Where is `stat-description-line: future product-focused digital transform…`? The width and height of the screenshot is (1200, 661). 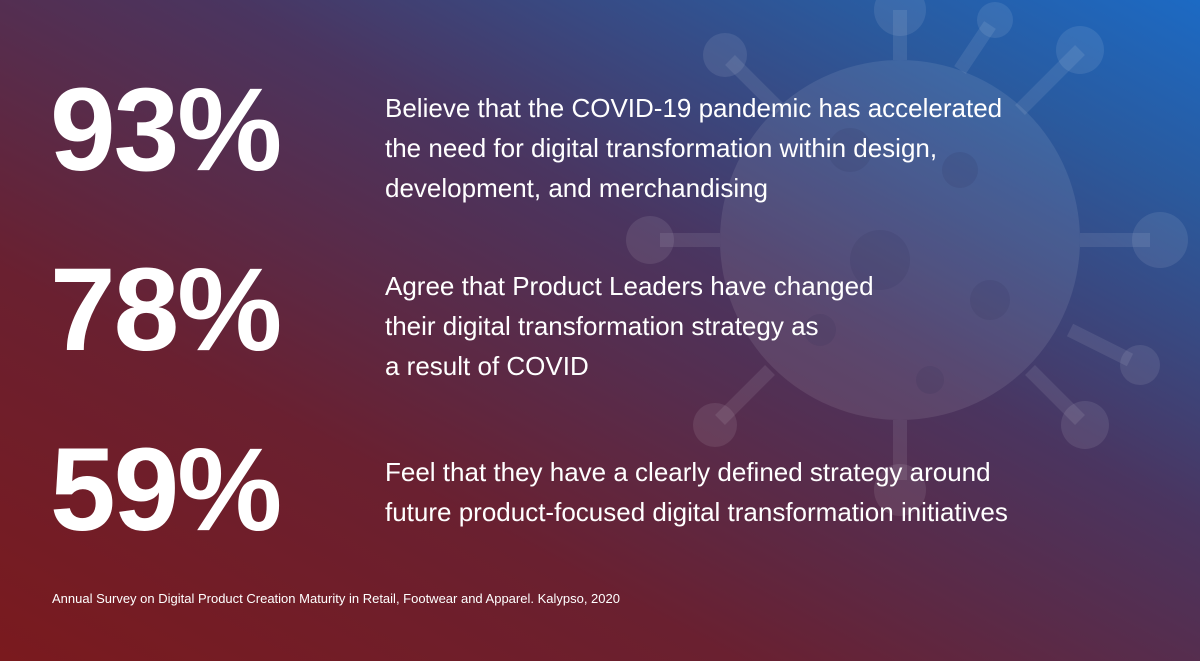 stat-description-line: future product-focused digital transform… is located at coordinates (696, 512).